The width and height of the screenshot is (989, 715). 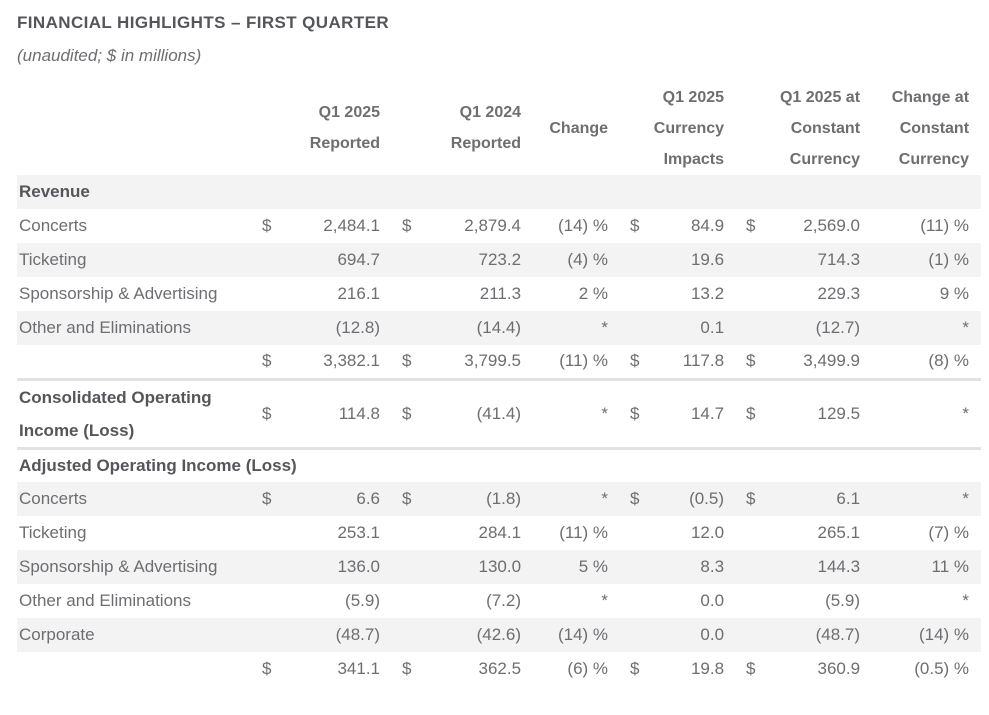 What do you see at coordinates (359, 259) in the screenshot?
I see `value-cell: 694.7` at bounding box center [359, 259].